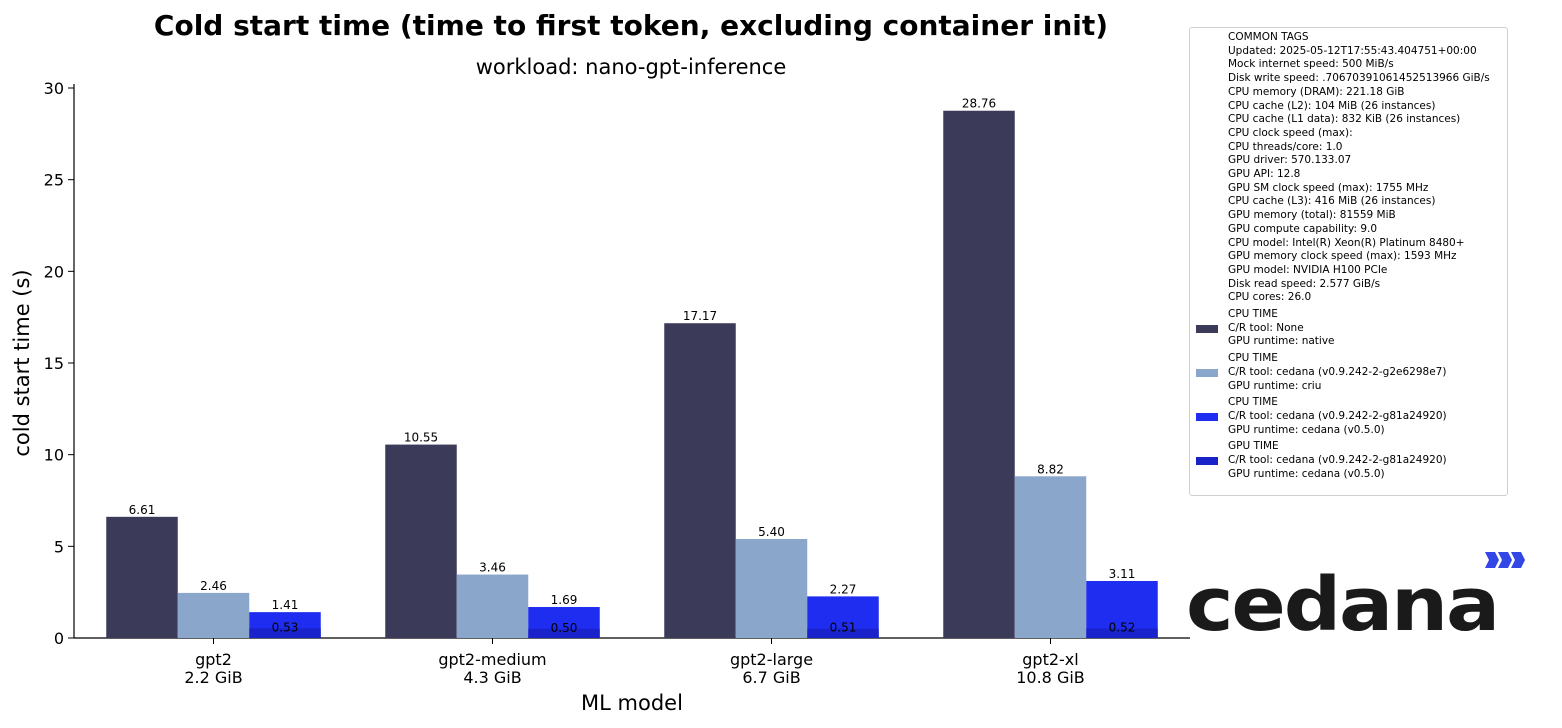  Describe the element at coordinates (632, 703) in the screenshot. I see `x-axis-label: ML model` at that location.